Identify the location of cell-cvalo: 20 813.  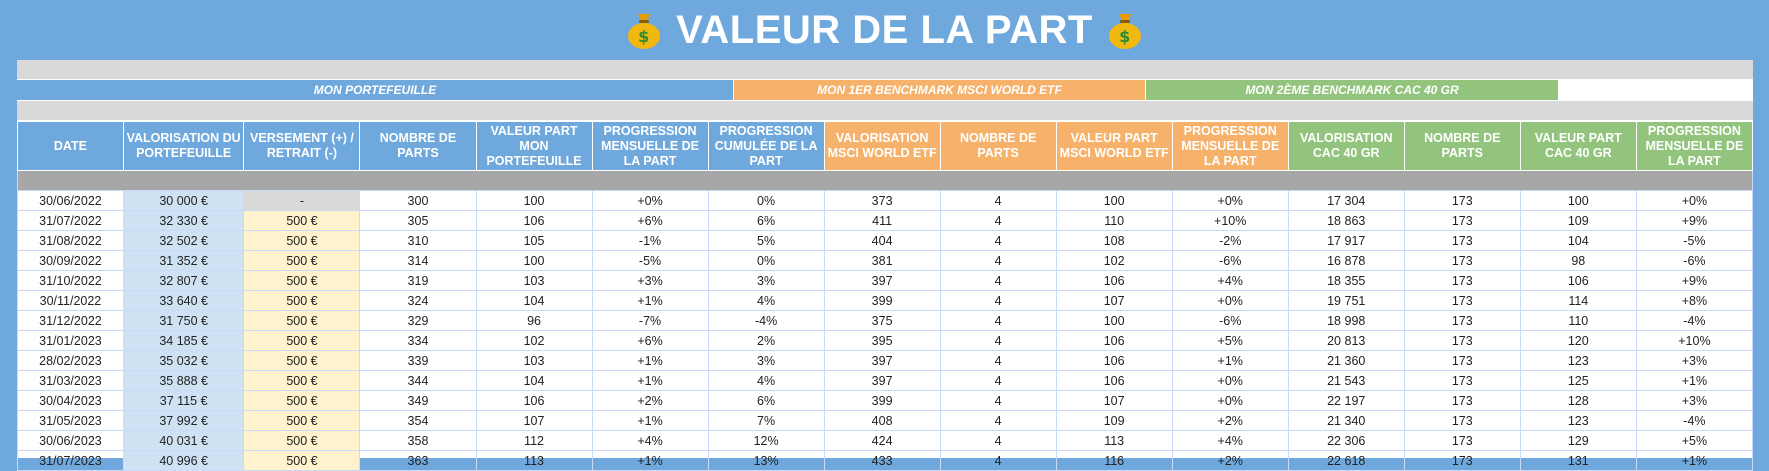
(1346, 340).